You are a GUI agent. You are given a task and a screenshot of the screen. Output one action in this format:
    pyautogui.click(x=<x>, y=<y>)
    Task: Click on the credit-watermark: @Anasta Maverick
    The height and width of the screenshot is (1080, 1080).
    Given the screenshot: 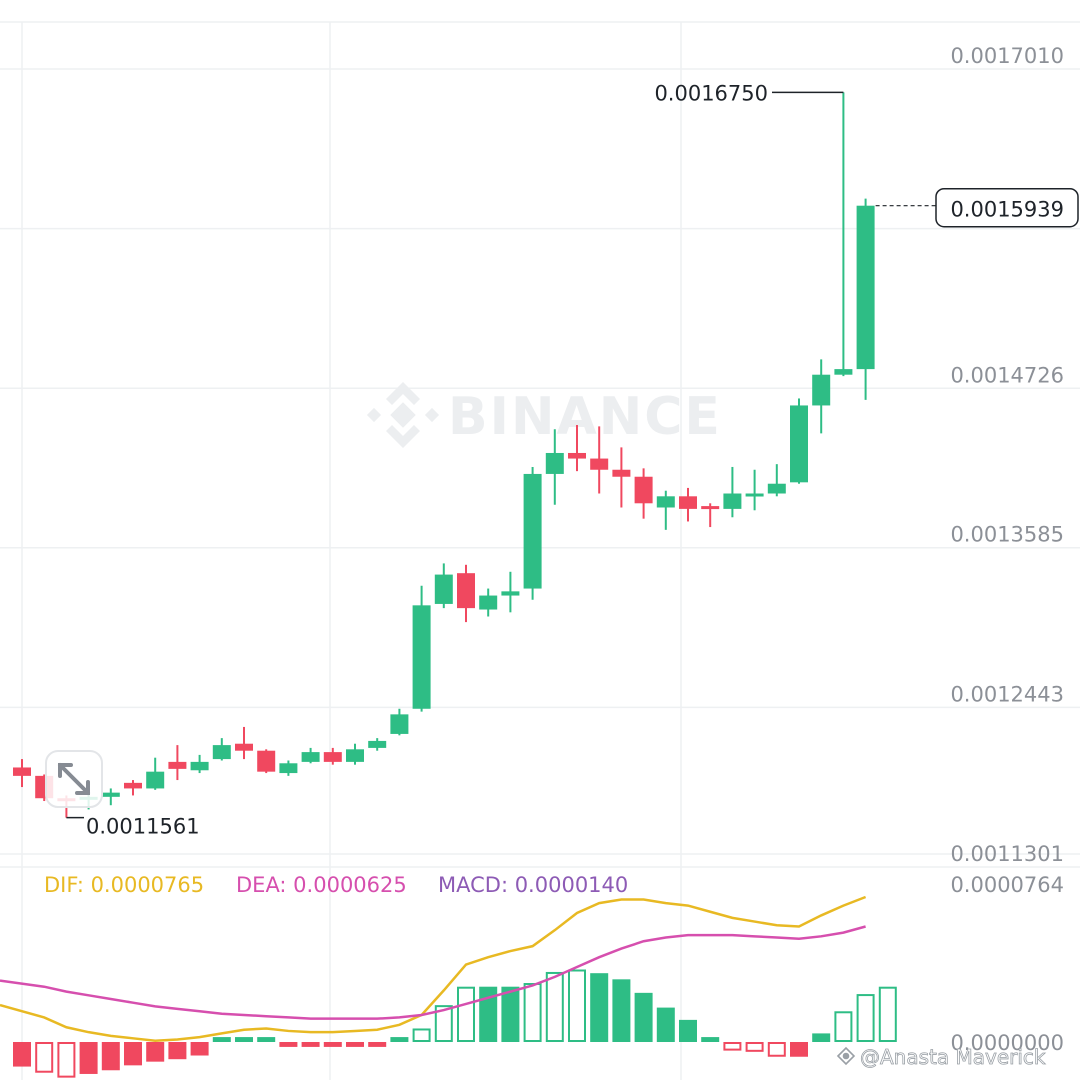 What is the action you would take?
    pyautogui.click(x=941, y=1057)
    